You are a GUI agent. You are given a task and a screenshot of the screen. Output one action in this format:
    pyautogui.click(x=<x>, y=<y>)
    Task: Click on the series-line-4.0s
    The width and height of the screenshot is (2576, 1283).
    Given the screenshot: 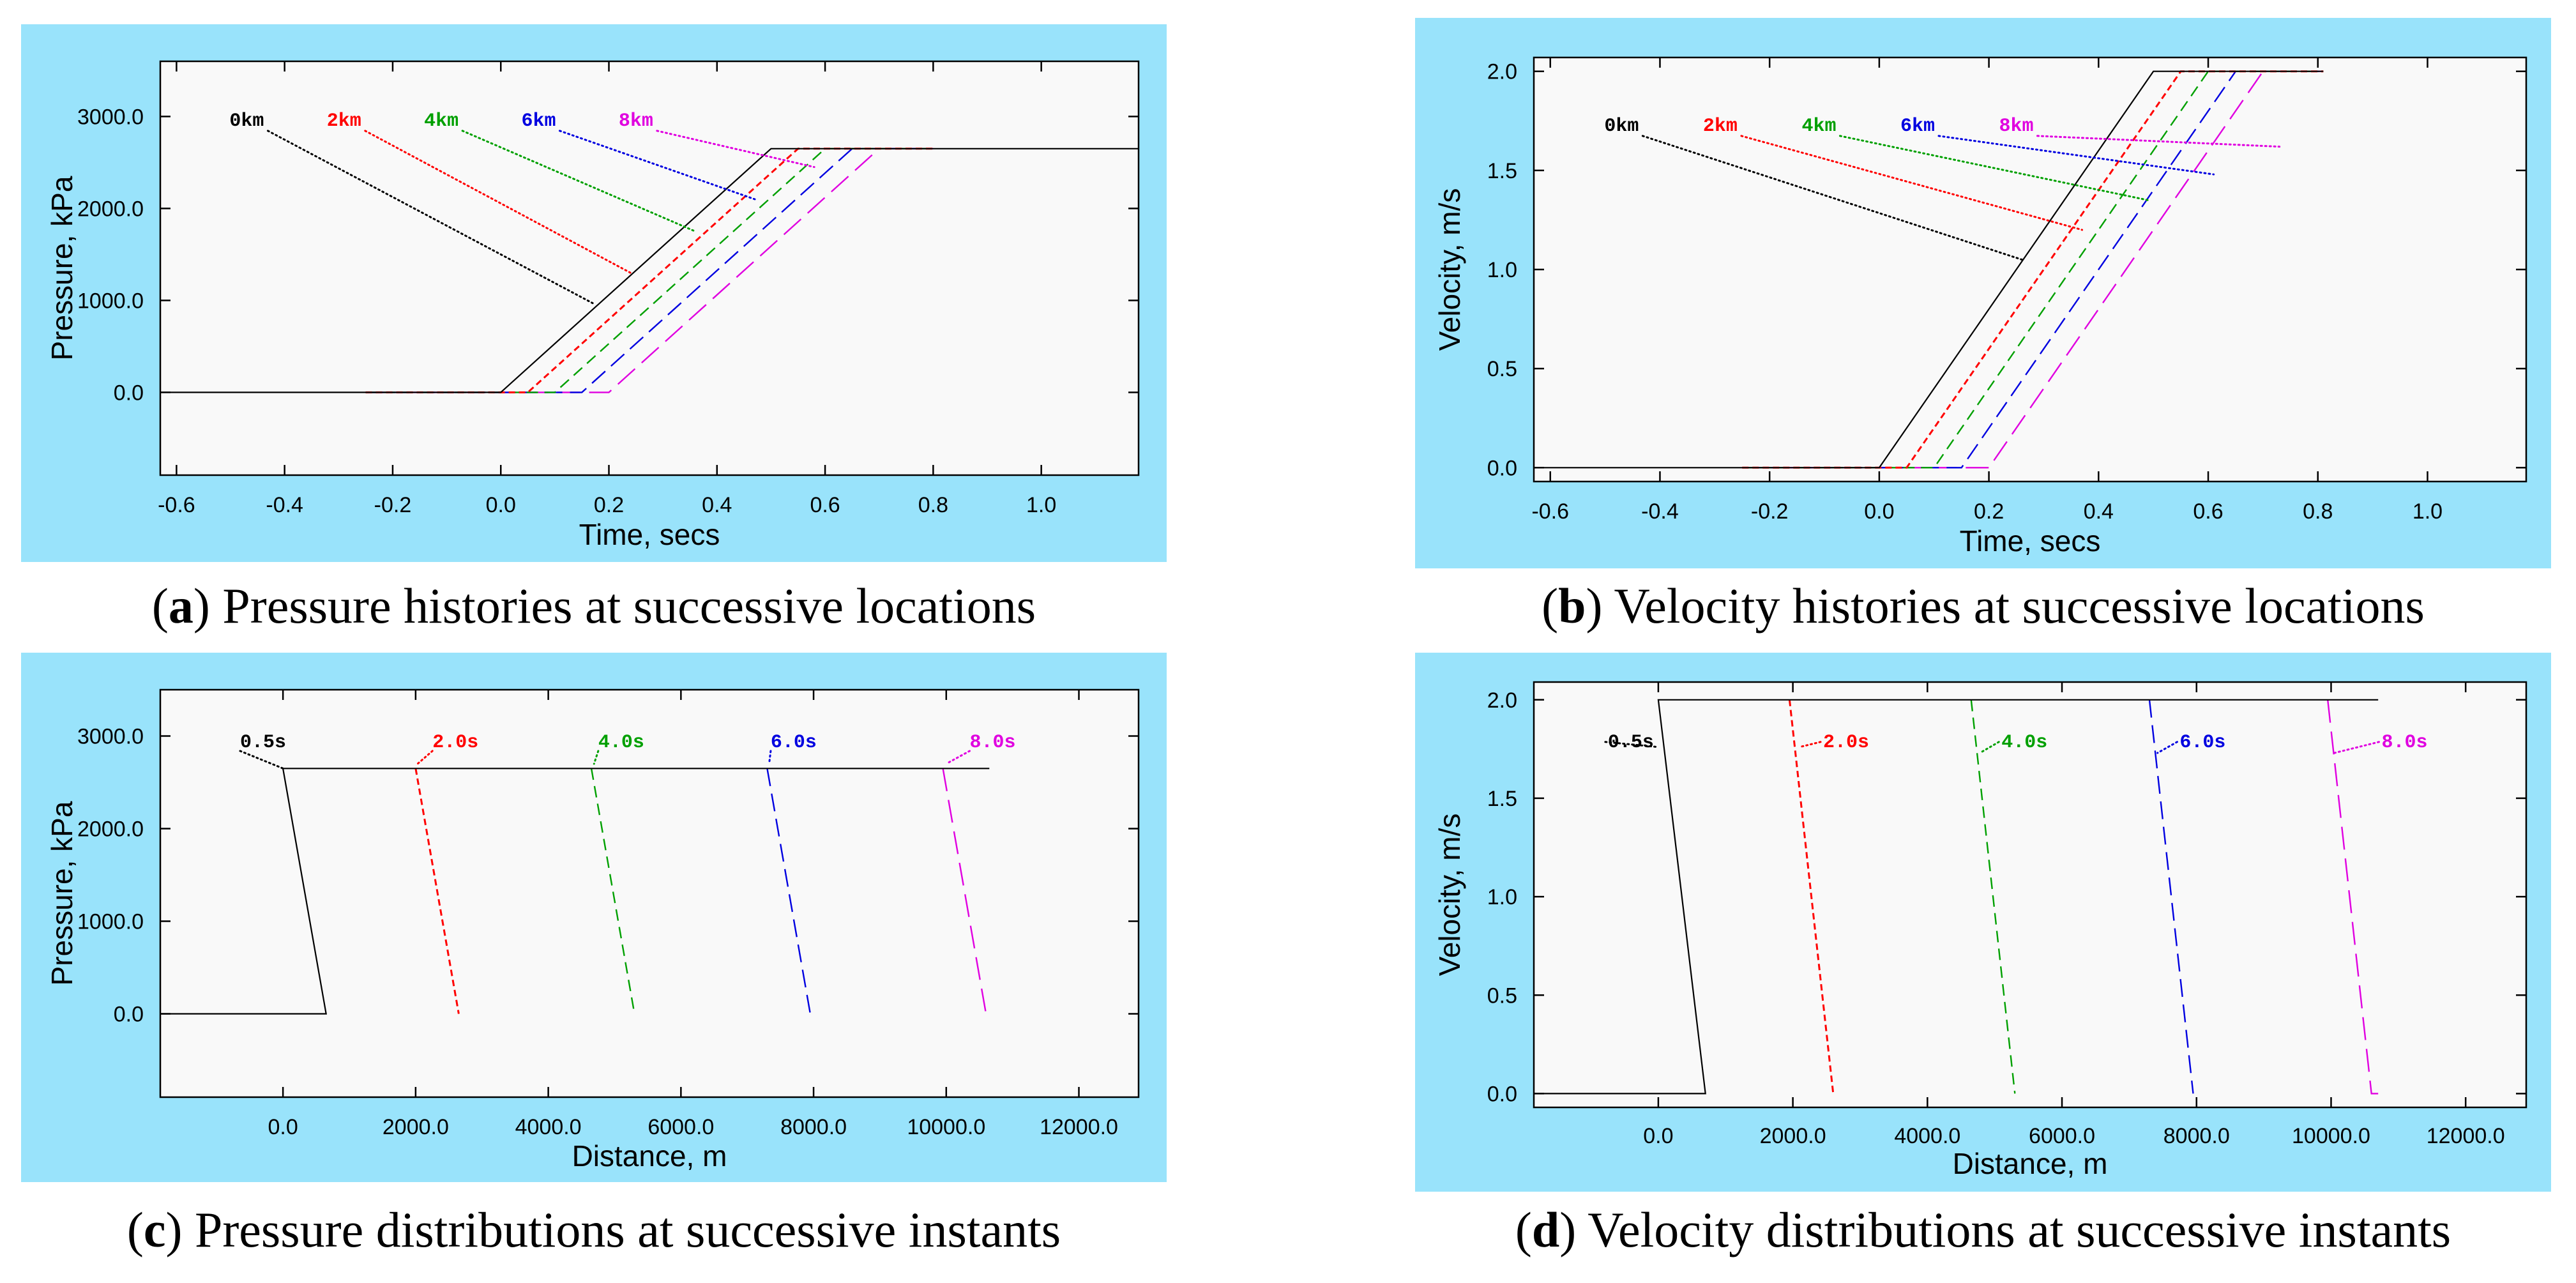 What is the action you would take?
    pyautogui.click(x=613, y=891)
    